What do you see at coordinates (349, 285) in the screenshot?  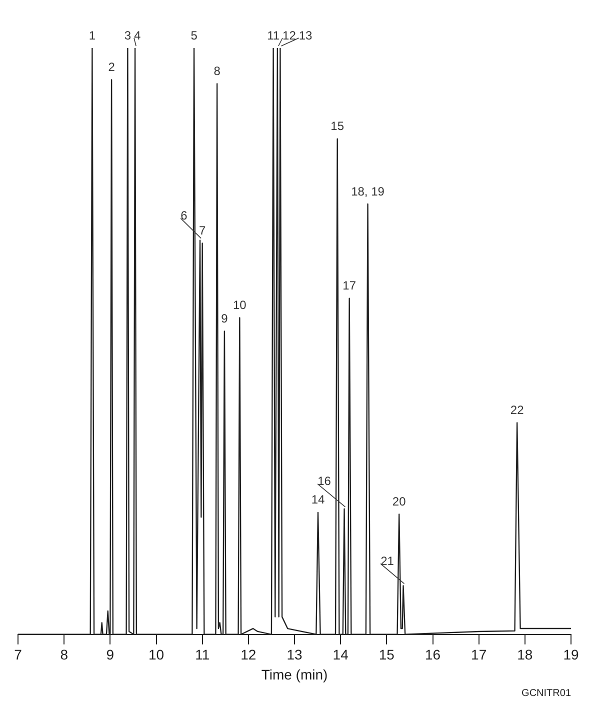 I see `annotation: 17` at bounding box center [349, 285].